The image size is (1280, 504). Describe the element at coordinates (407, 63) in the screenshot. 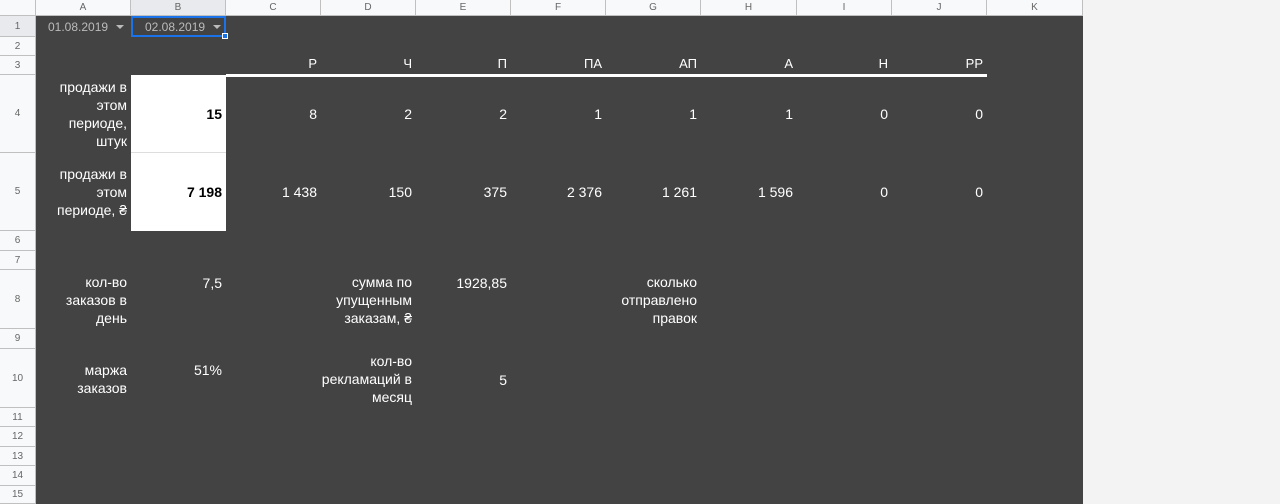

I see `category-header: Ч` at that location.